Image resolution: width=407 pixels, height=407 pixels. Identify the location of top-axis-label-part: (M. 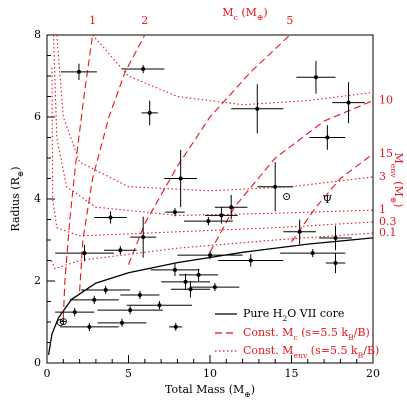
(247, 12).